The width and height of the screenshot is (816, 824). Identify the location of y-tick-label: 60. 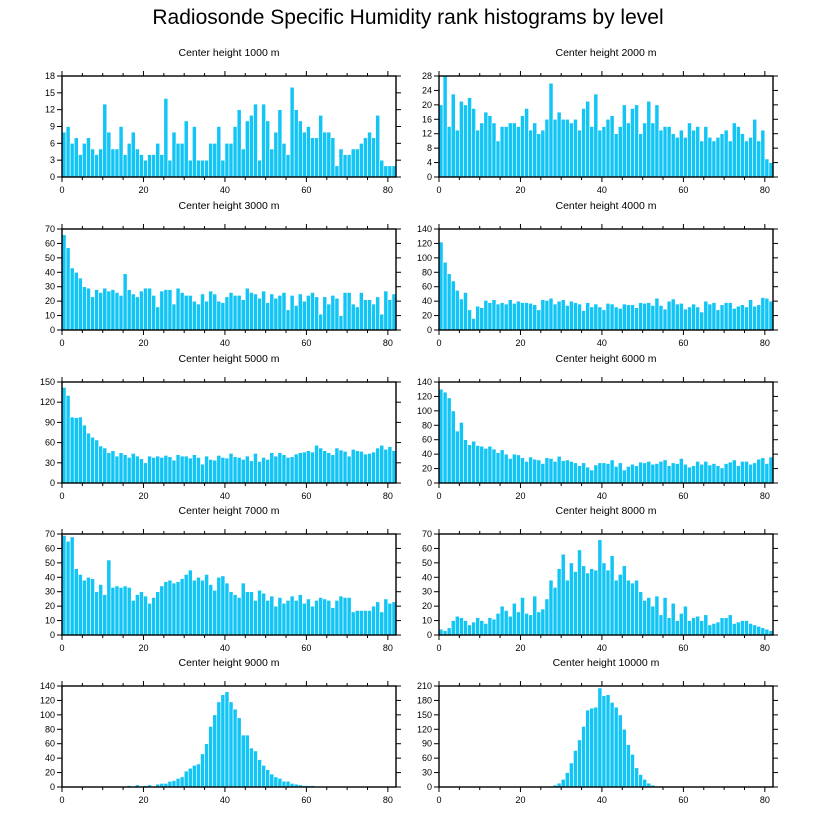
(50, 744).